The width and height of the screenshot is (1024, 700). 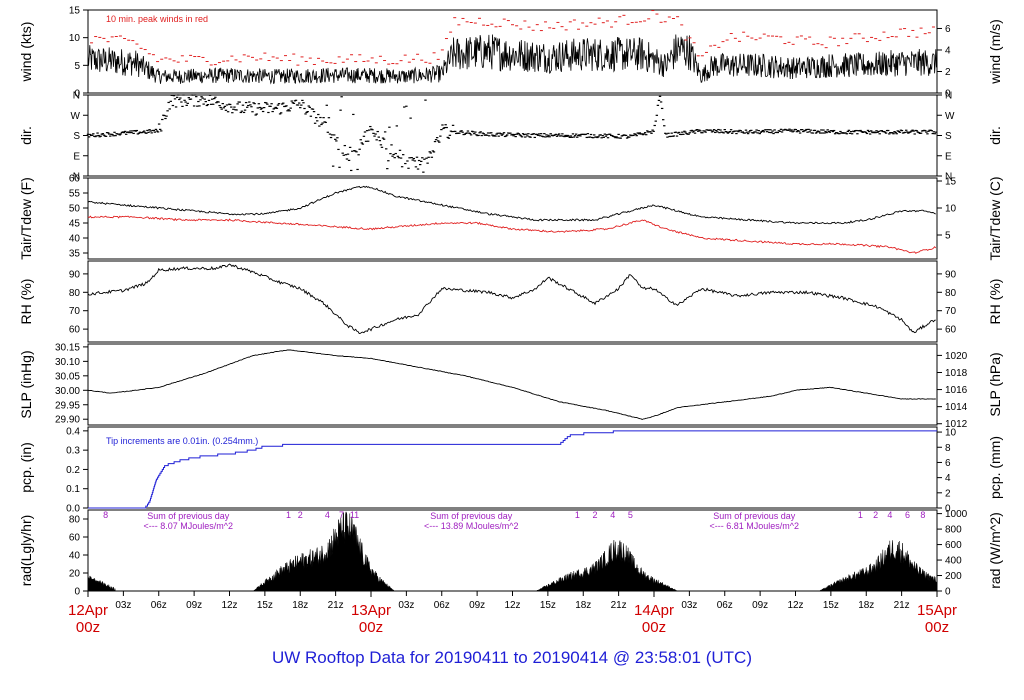 I want to click on rad-right-axis-label: rad (W/m^2), so click(x=995, y=550).